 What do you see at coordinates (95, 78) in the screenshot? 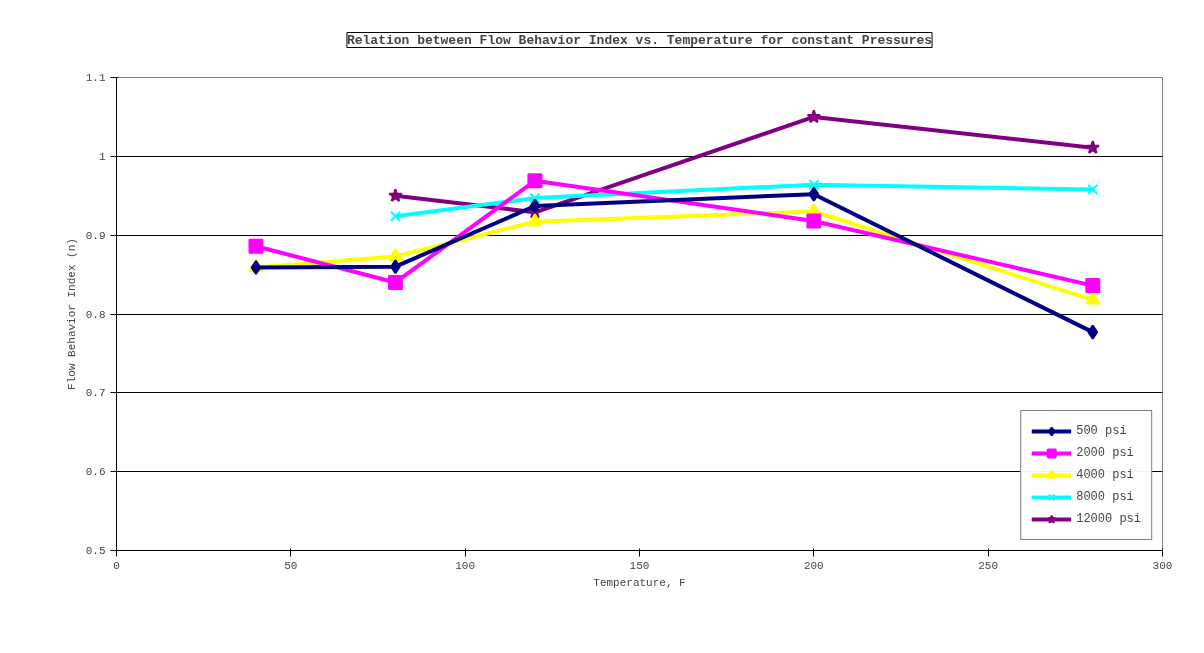
I see `y-tick-label: 1.1` at bounding box center [95, 78].